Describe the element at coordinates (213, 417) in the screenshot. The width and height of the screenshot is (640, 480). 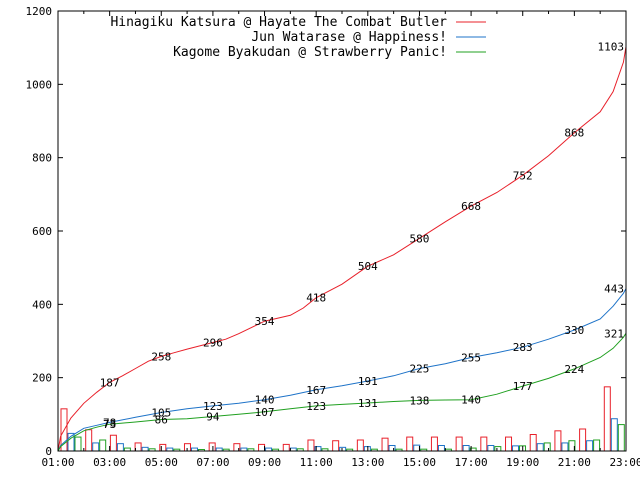
I see `data-label: 94` at that location.